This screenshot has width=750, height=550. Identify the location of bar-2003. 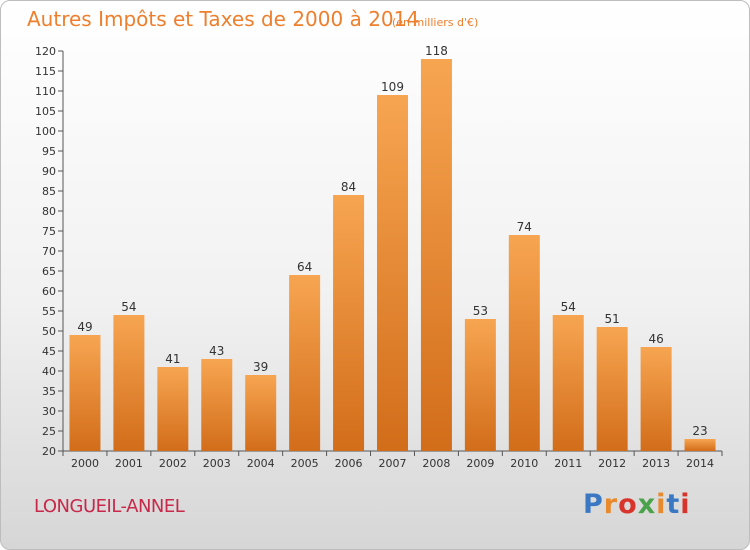
(217, 405).